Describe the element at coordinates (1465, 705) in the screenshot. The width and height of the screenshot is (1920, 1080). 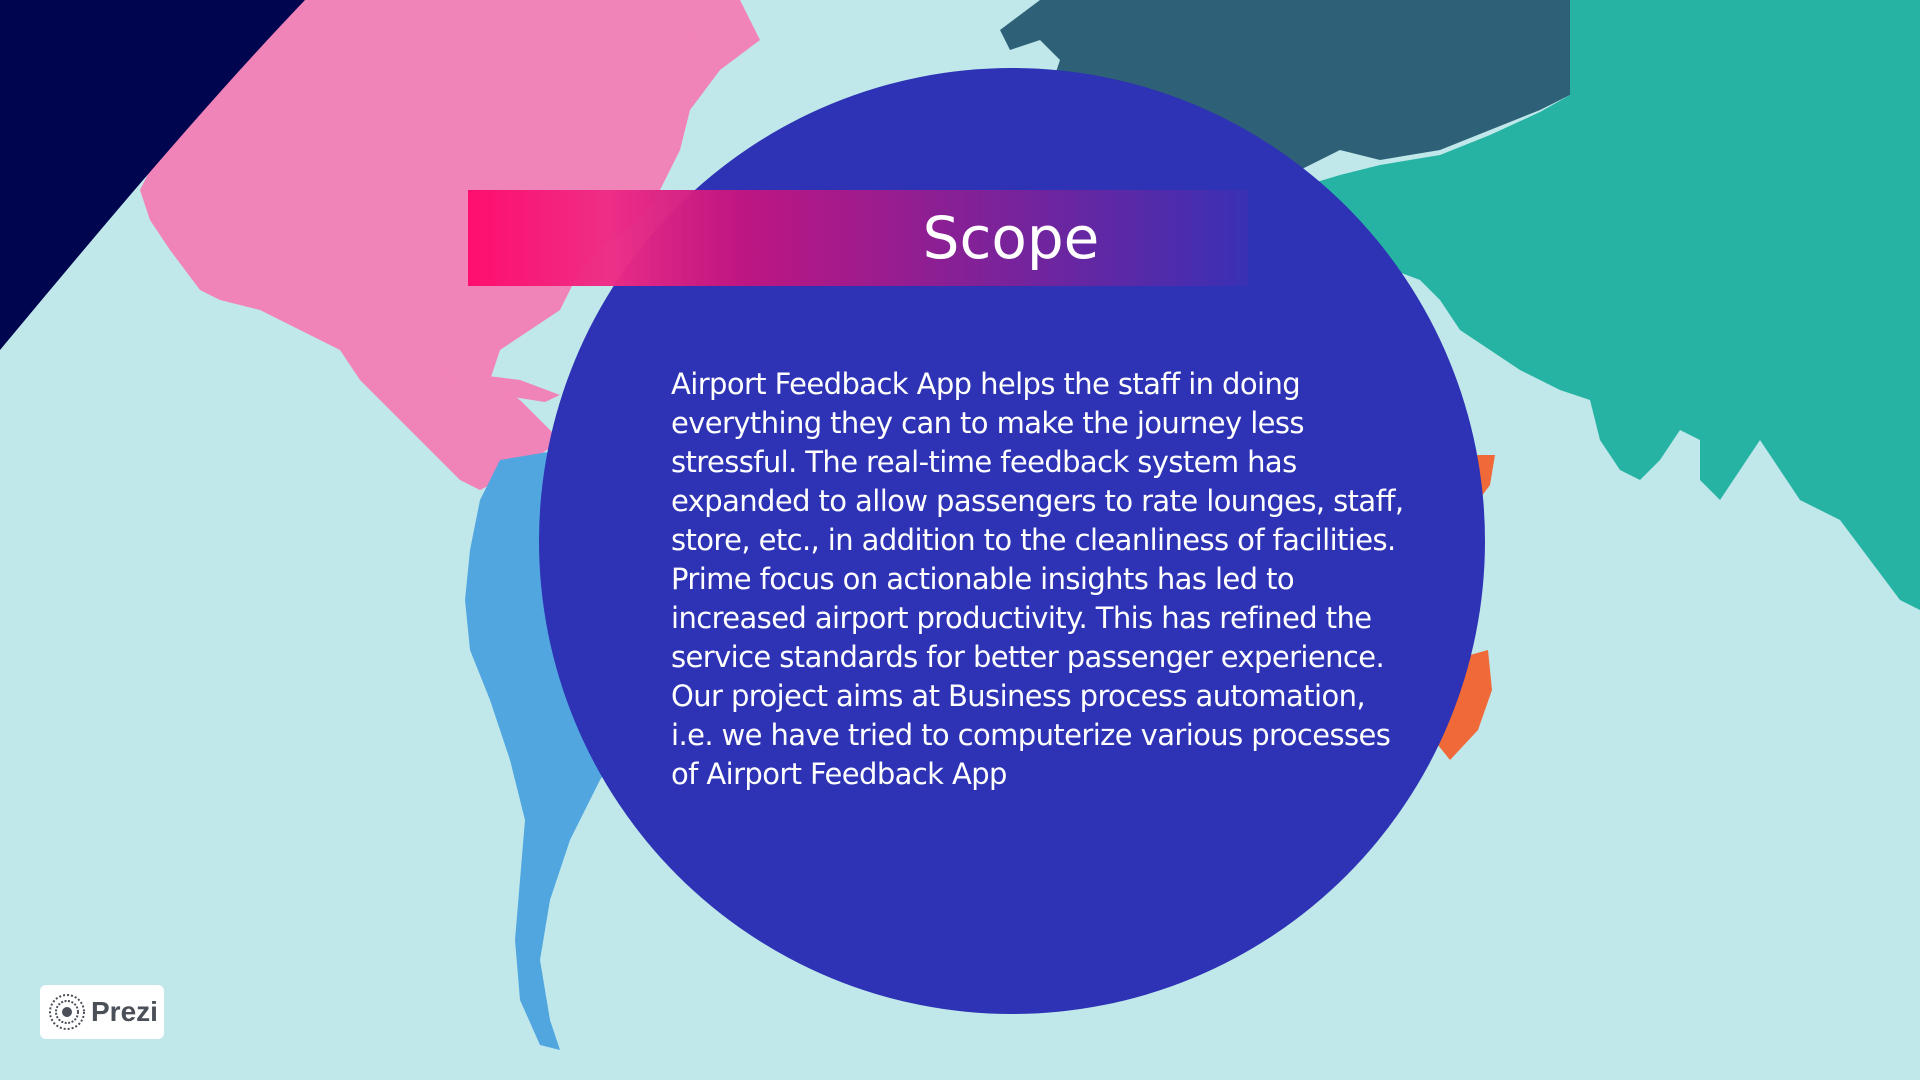
I see `madagascar-landmass` at that location.